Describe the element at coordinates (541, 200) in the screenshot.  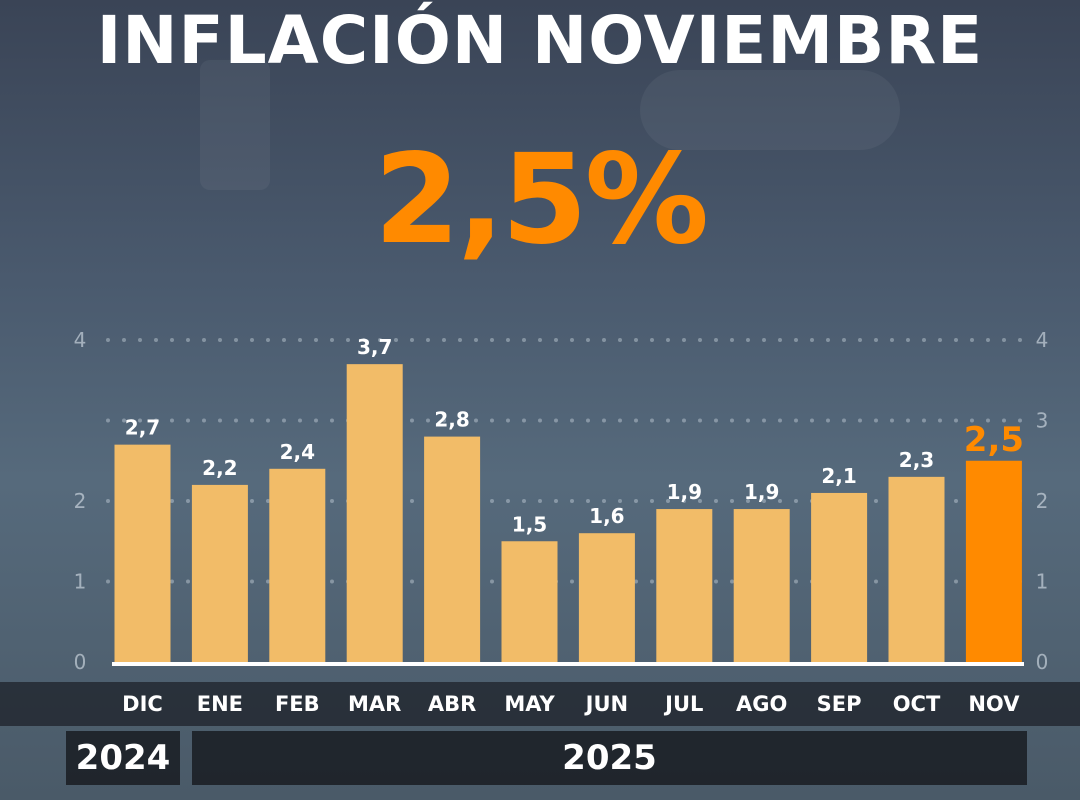
I see `headline-value: 2,5%` at that location.